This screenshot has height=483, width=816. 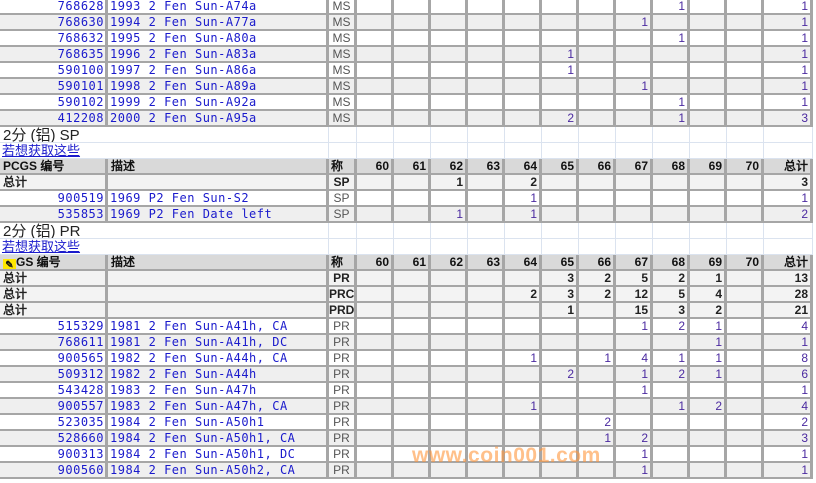 I want to click on description-link: 1984 2 Fen Sun-A50h2, CA, so click(x=218, y=471).